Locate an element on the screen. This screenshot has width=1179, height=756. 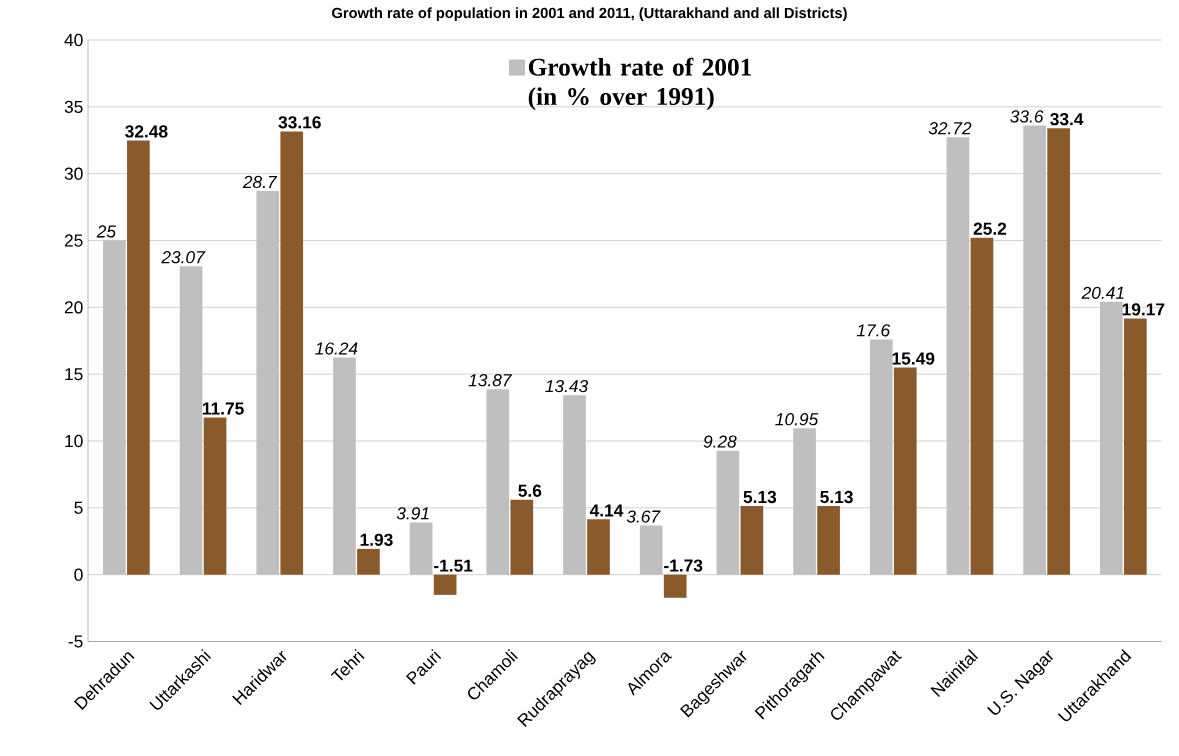
data-label: 3.67 is located at coordinates (643, 516).